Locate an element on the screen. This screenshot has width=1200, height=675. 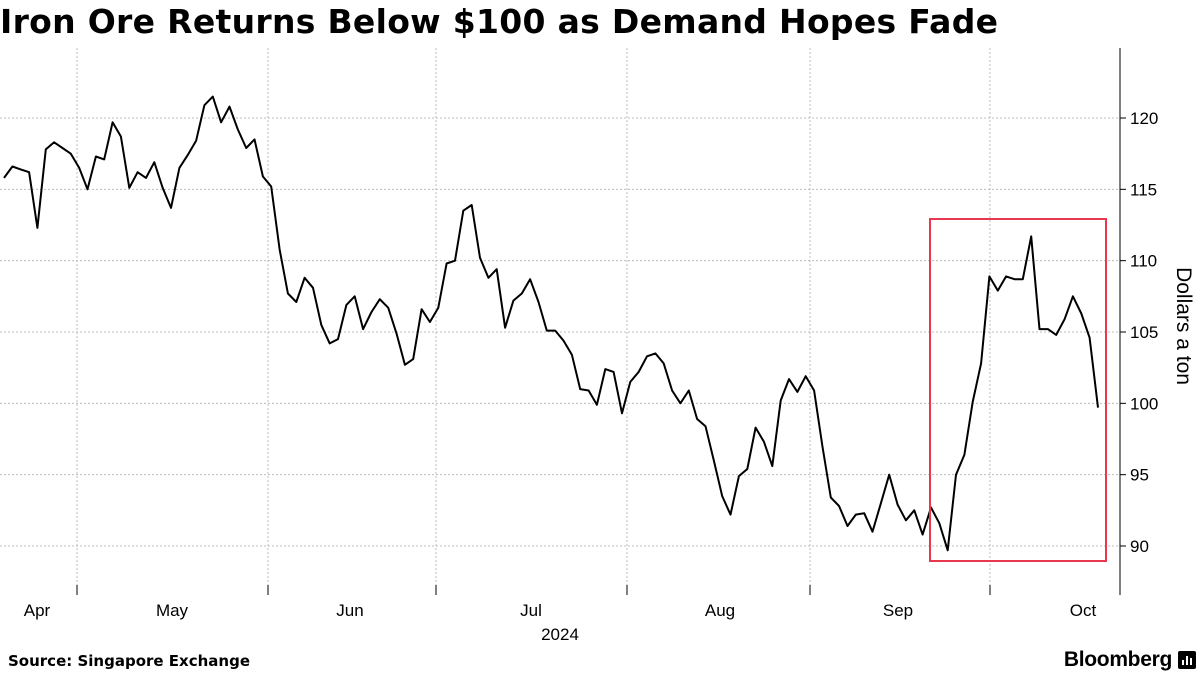
y-tick-label: 110 is located at coordinates (1143, 261).